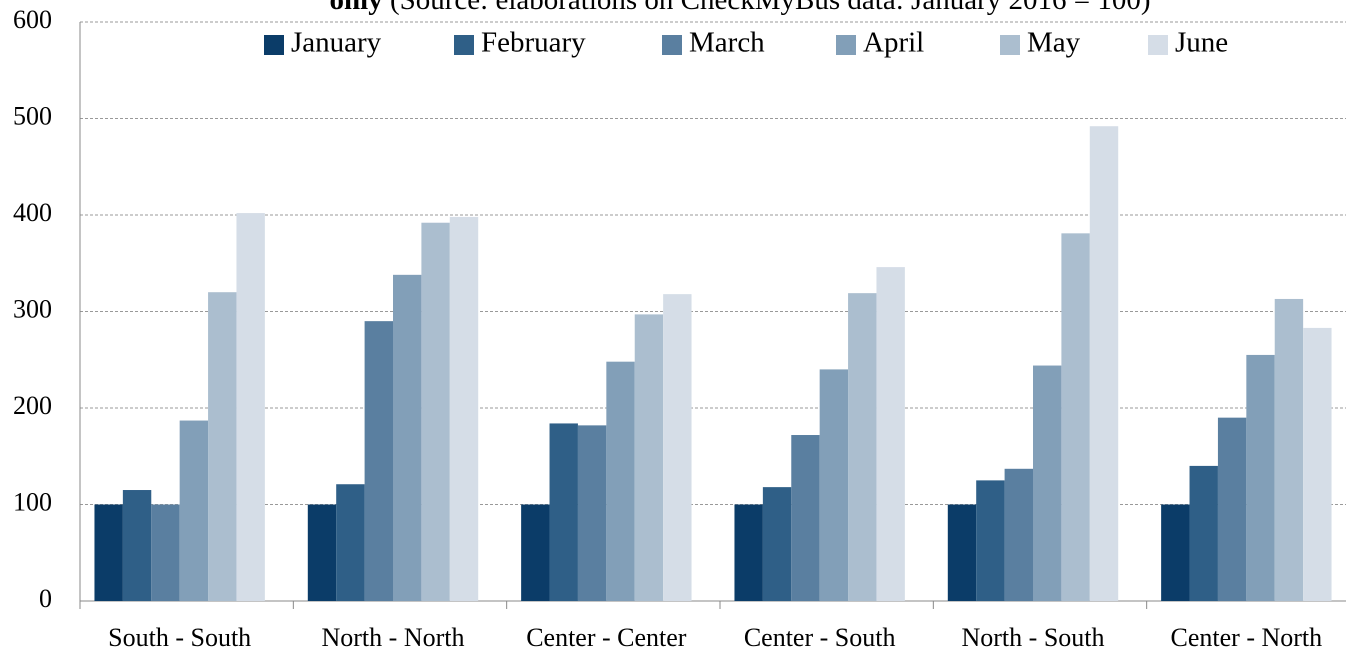  Describe the element at coordinates (606, 637) in the screenshot. I see `x-tick-label: Center - Center` at that location.